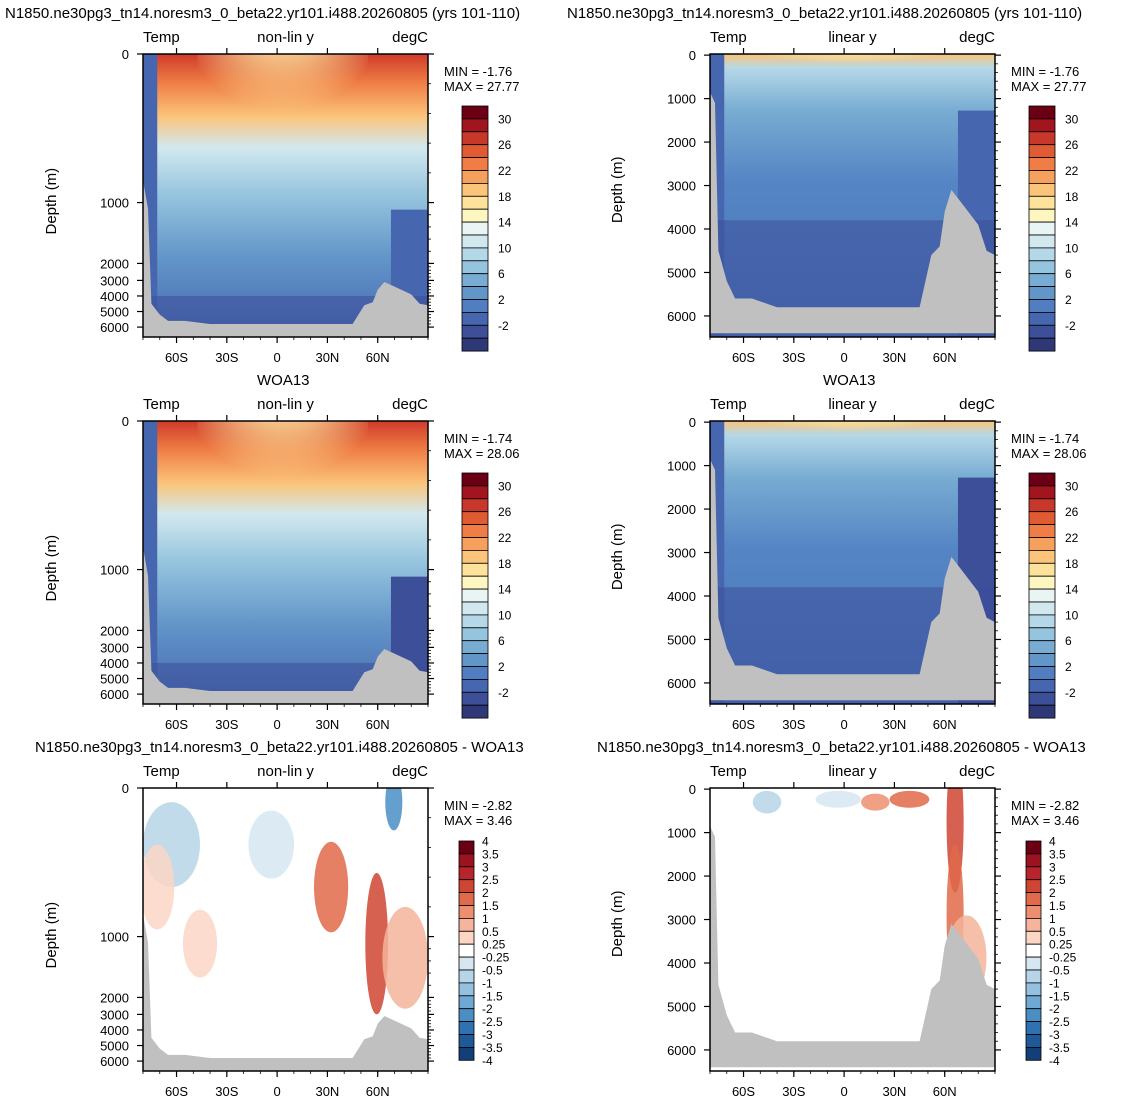  I want to click on x-tick-label: 60N, so click(378, 1091).